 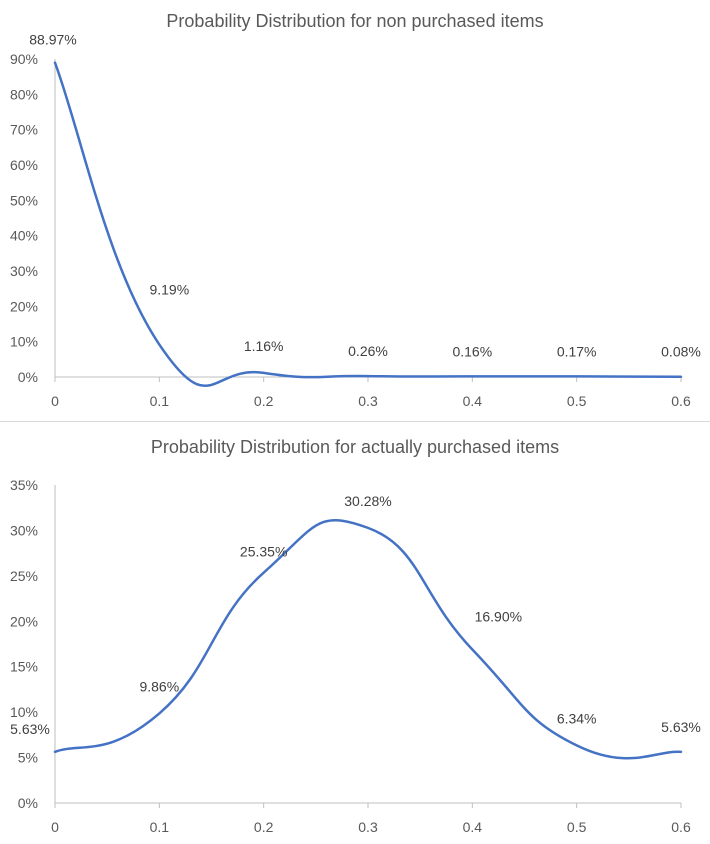 What do you see at coordinates (24, 485) in the screenshot?
I see `y-tick-label: 35%` at bounding box center [24, 485].